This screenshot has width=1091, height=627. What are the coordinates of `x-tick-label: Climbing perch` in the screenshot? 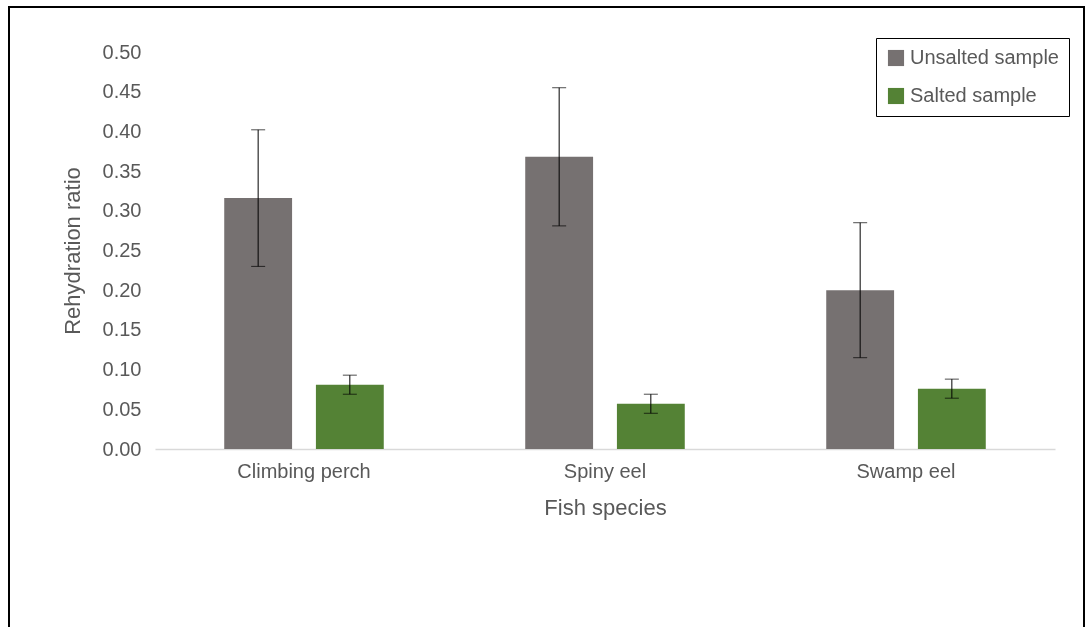 It's located at (304, 470).